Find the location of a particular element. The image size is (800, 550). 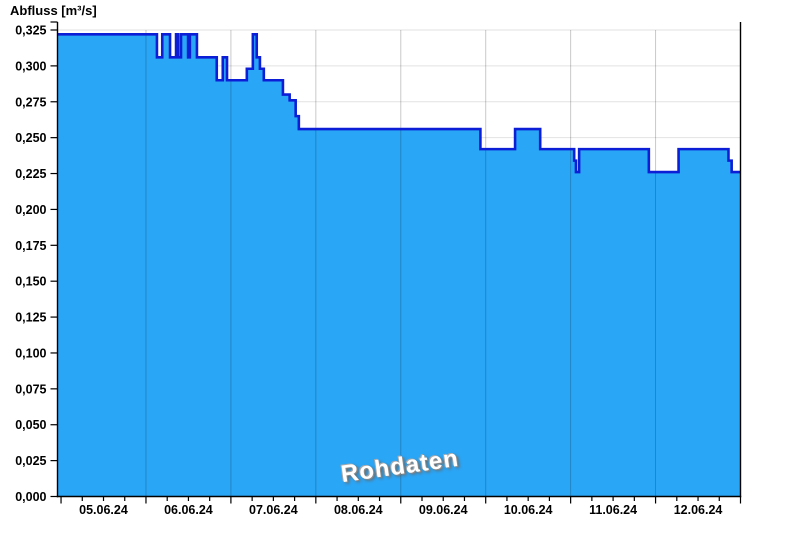

x-tick-label: 09.06.24 is located at coordinates (443, 510).